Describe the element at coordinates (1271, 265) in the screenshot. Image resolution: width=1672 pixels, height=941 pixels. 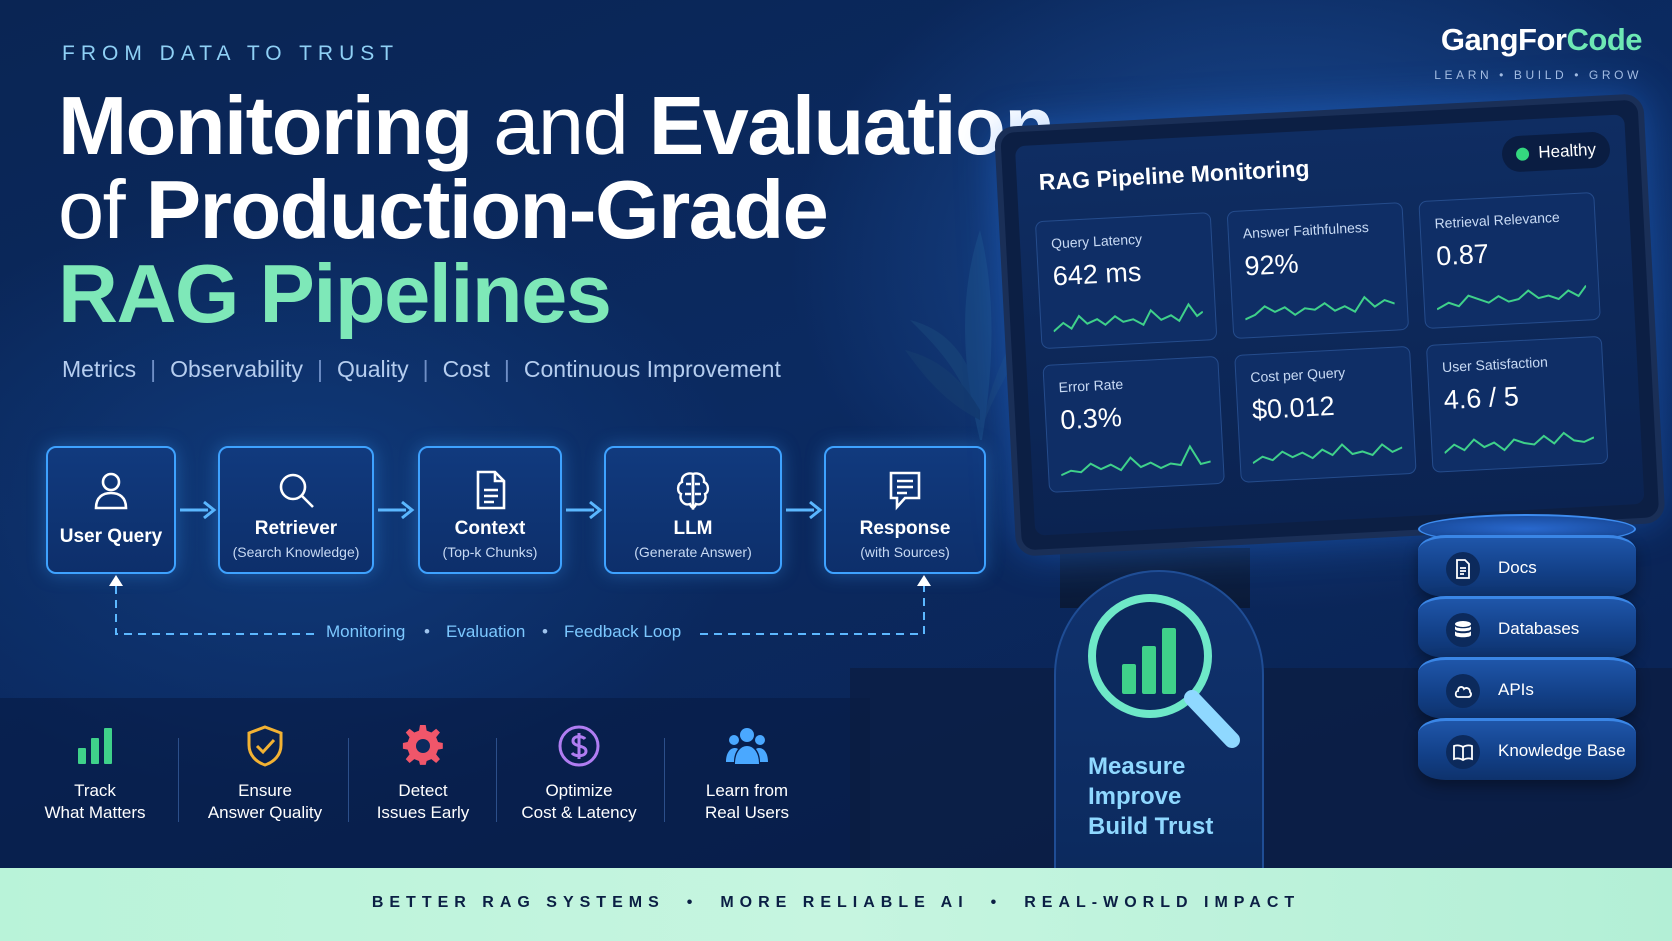
I see `metric-value: 92%` at that location.